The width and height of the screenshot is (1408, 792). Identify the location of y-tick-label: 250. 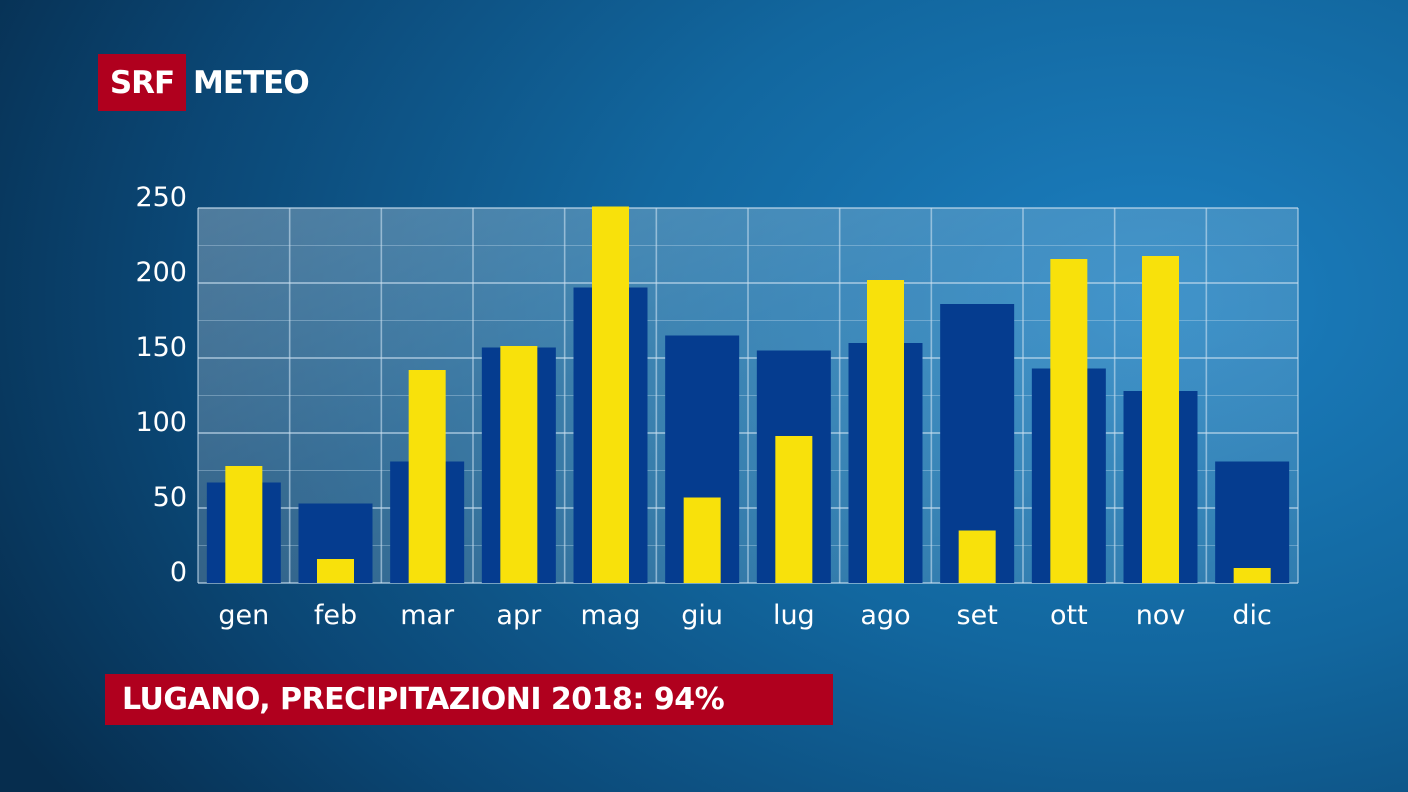
(161, 197).